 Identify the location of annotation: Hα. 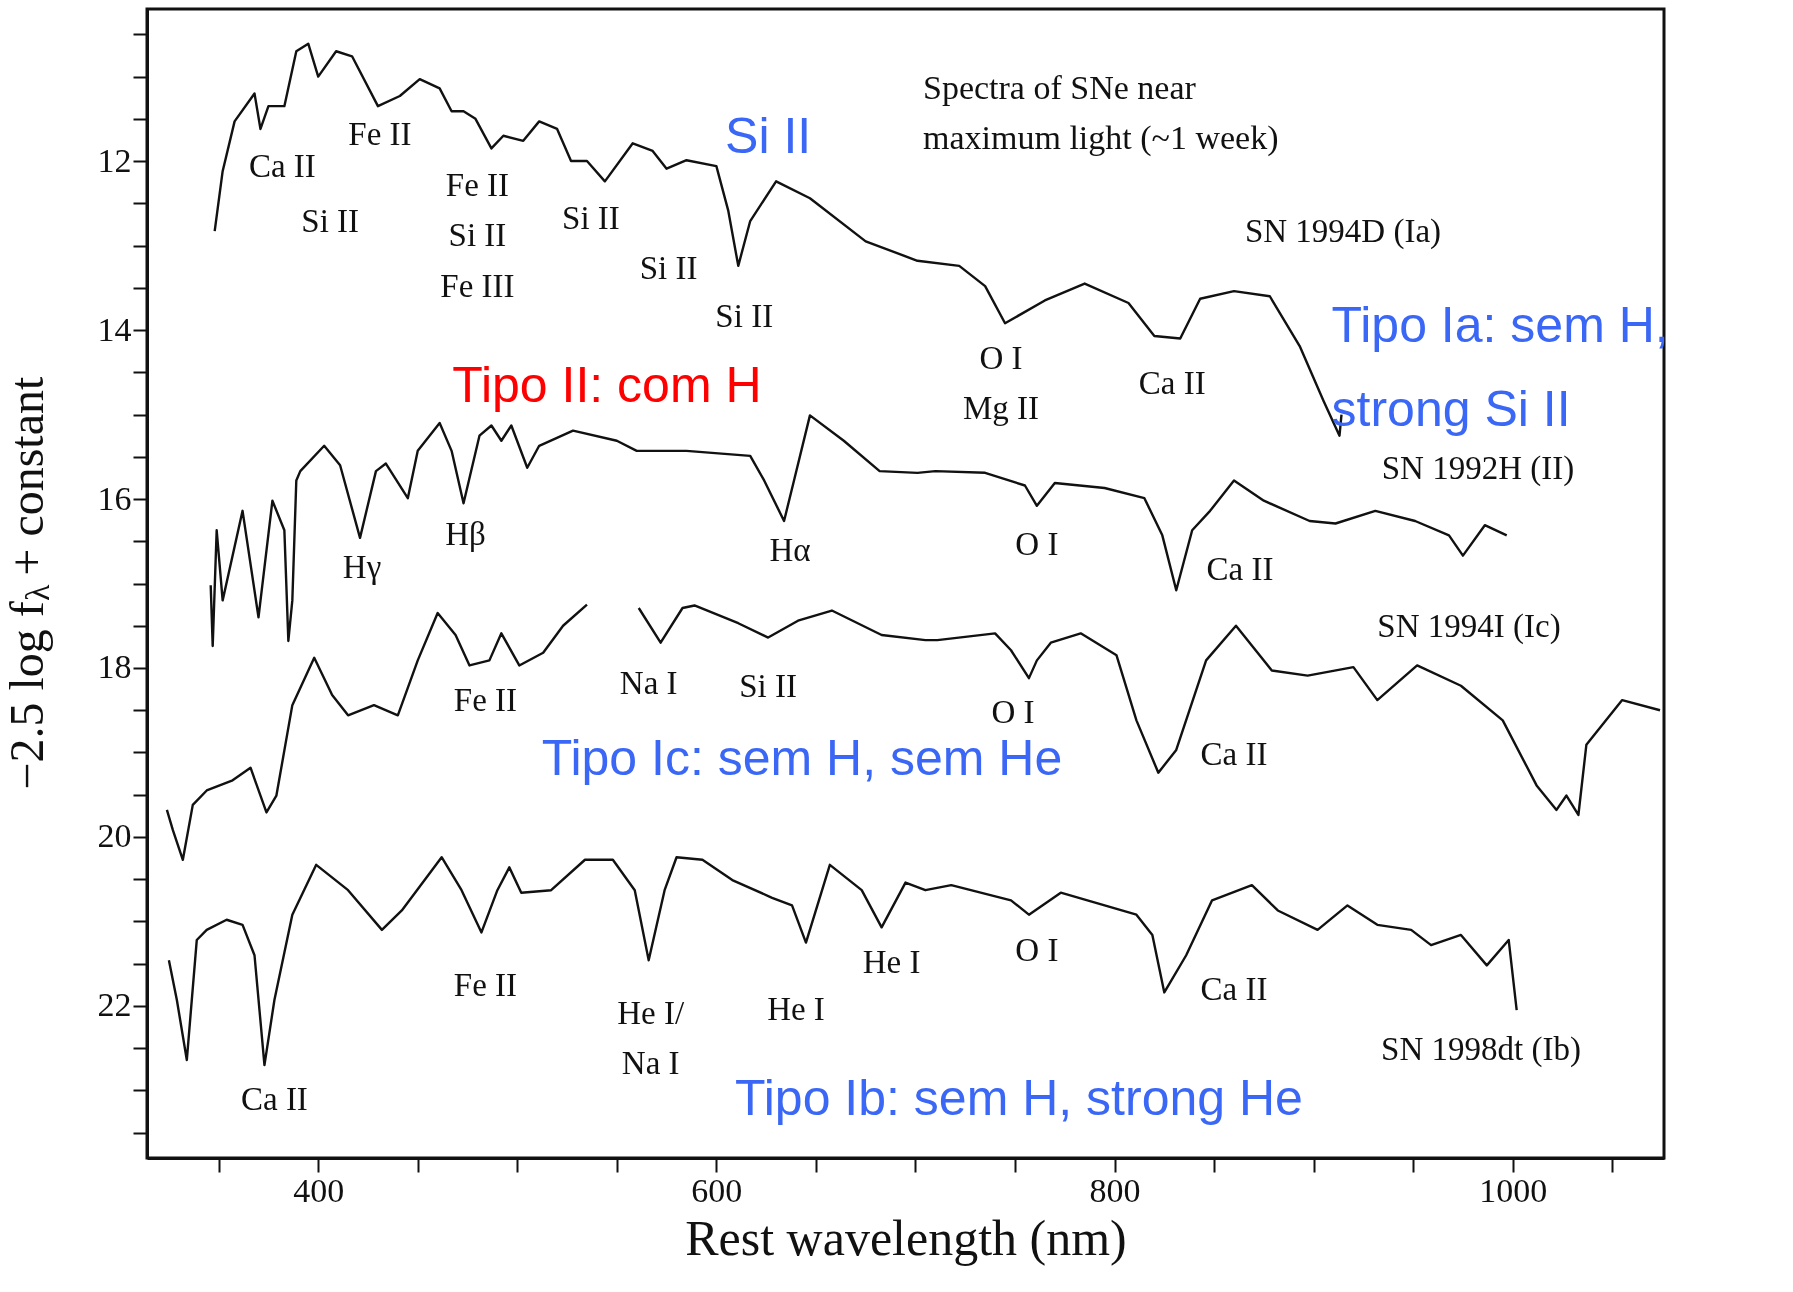
(790, 550).